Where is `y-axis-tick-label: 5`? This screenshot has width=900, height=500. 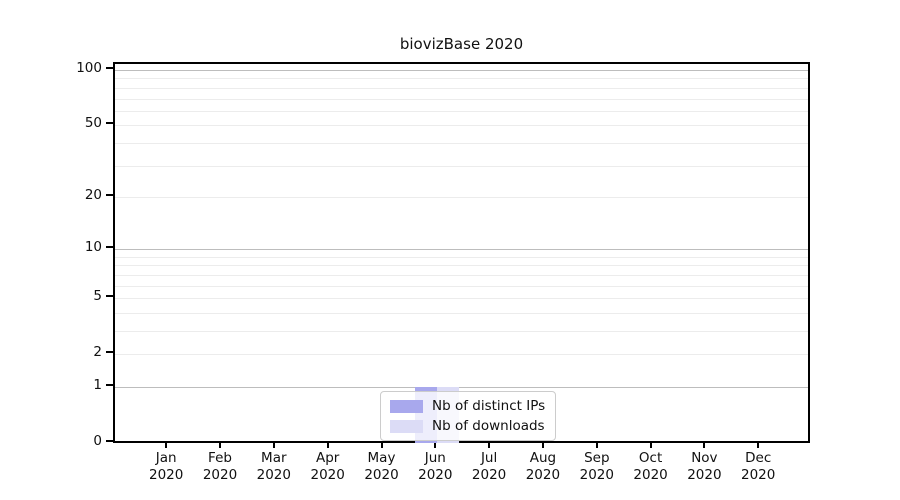 y-axis-tick-label: 5 is located at coordinates (97, 296).